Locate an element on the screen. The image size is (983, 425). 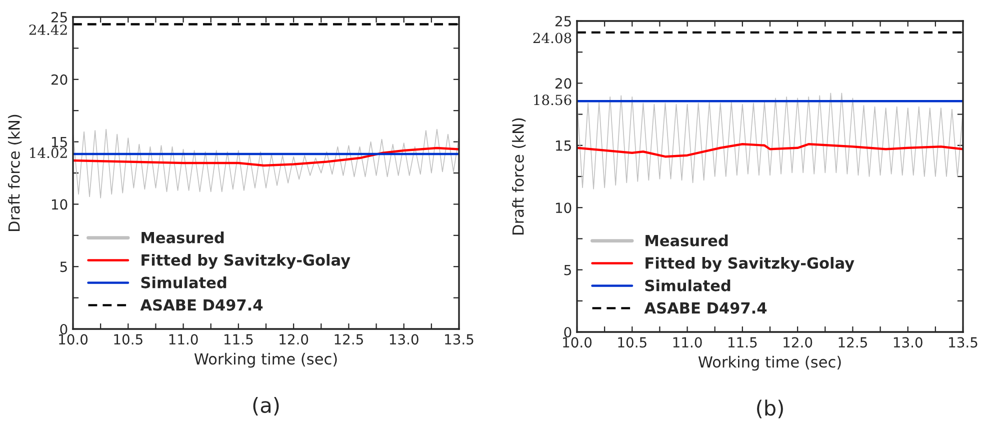
y-tick-label: 14.02 is located at coordinates (48, 153).